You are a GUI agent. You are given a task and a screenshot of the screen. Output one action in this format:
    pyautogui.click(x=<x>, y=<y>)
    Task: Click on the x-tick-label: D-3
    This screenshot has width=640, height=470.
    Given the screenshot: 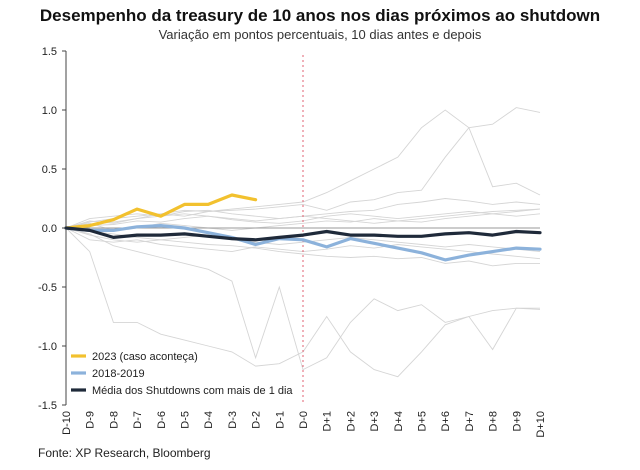 What is the action you would take?
    pyautogui.click(x=233, y=420)
    